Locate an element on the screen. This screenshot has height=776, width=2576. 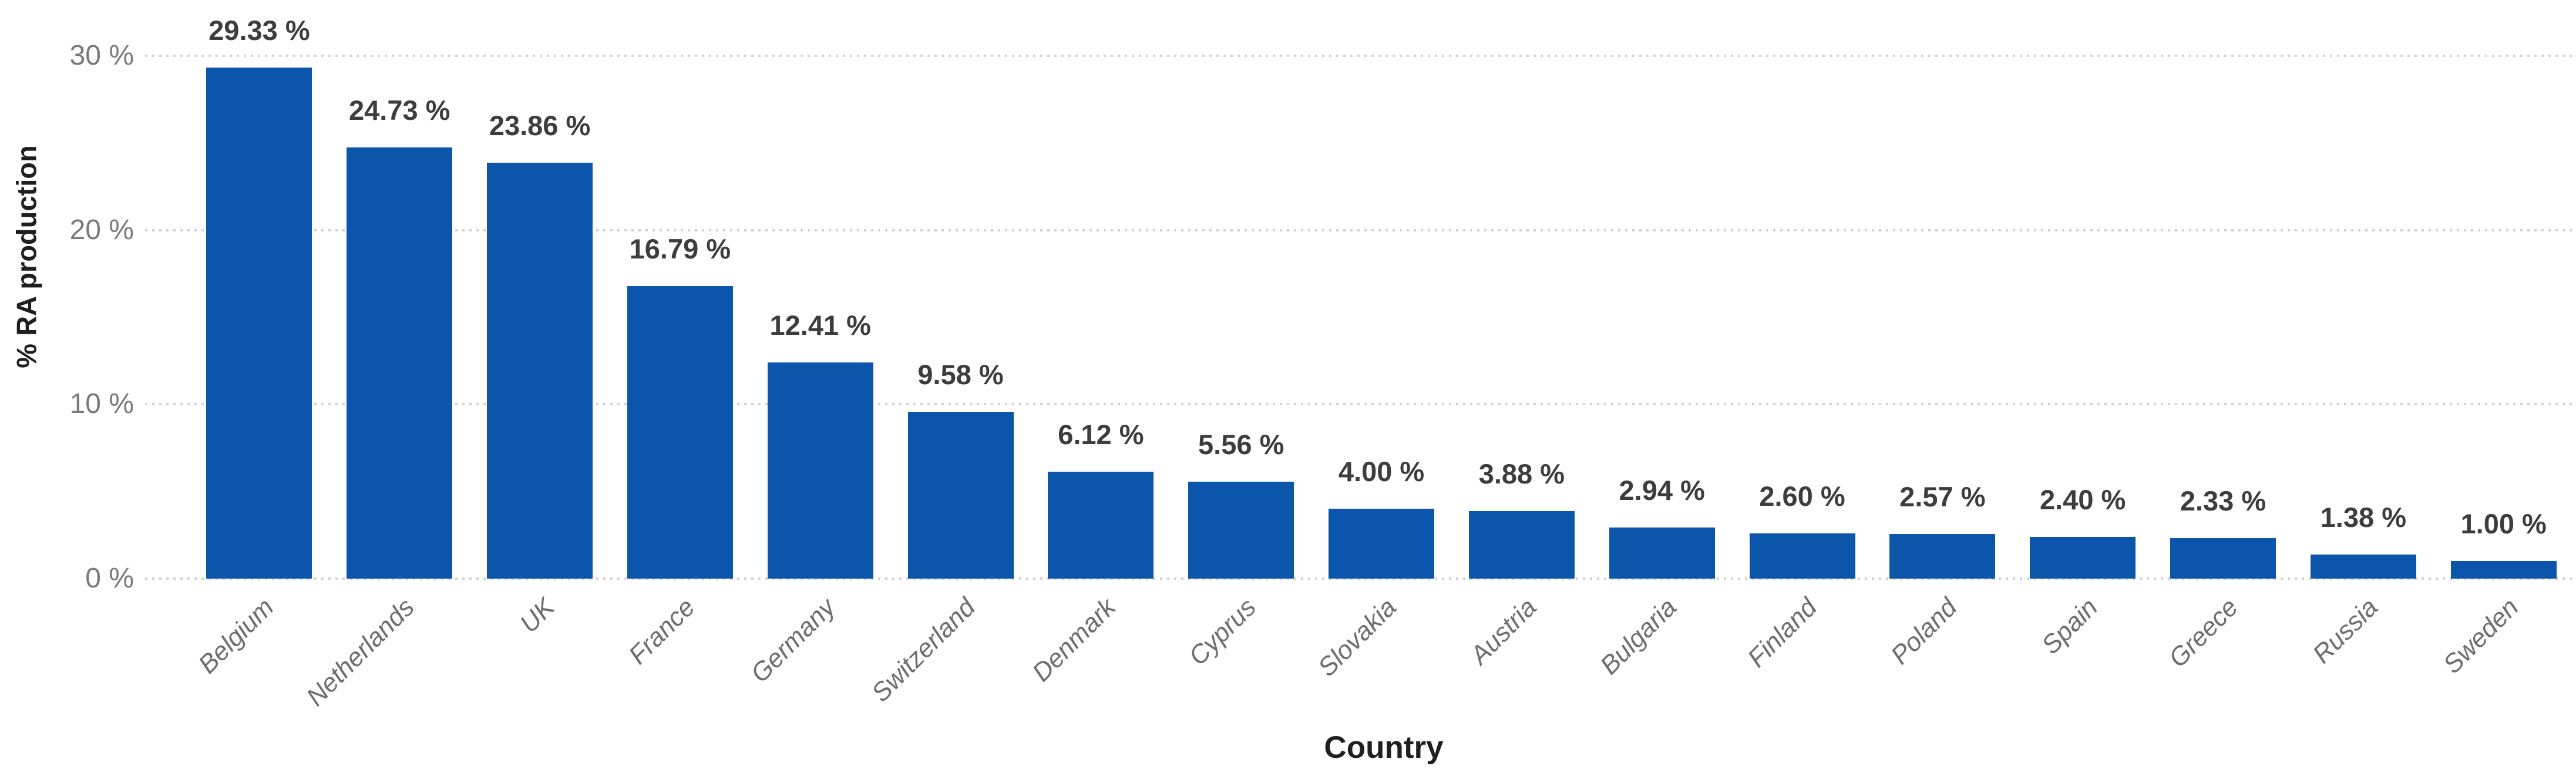
bar-value-label-slovakia: 4.00 % is located at coordinates (1382, 471).